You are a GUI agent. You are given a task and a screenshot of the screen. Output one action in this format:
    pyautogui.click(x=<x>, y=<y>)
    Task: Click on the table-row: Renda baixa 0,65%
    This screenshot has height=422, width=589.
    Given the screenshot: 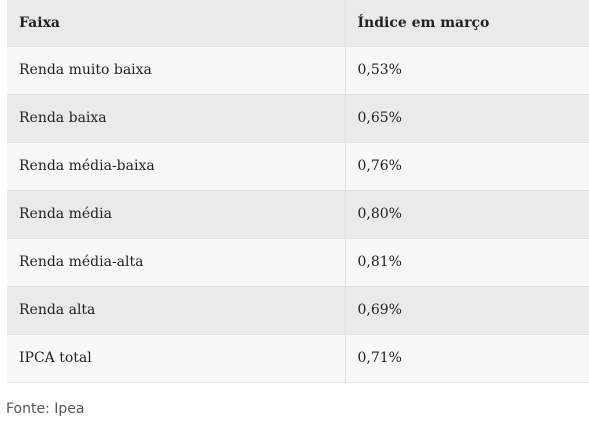 What is the action you would take?
    pyautogui.click(x=298, y=118)
    